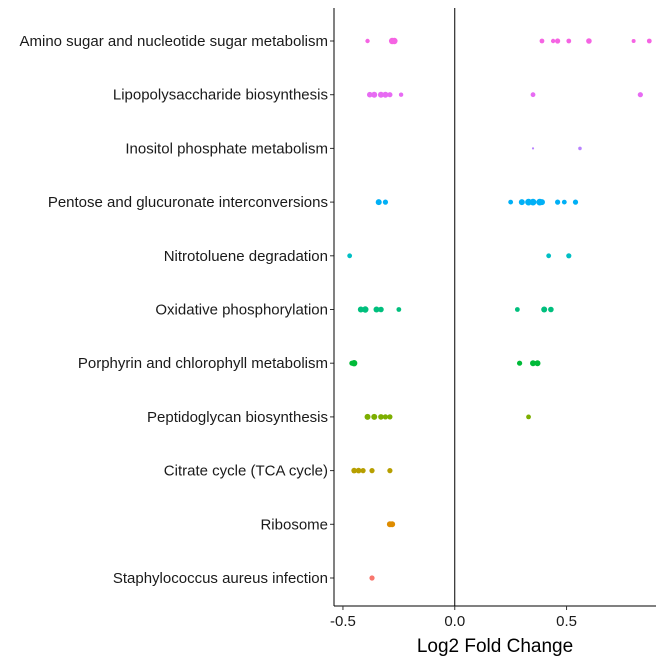 This screenshot has width=664, height=664. I want to click on x-tick-label: 0.0, so click(454, 621).